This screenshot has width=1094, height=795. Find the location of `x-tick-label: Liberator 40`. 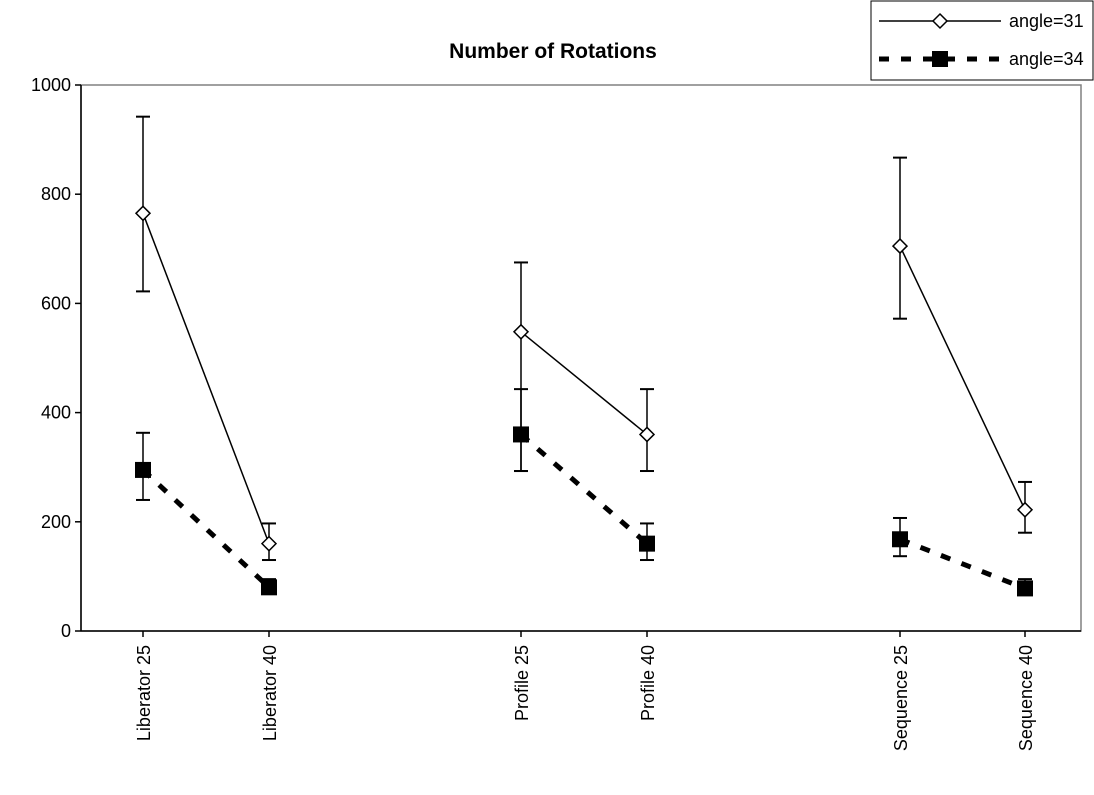

x-tick-label: Liberator 40 is located at coordinates (270, 693).